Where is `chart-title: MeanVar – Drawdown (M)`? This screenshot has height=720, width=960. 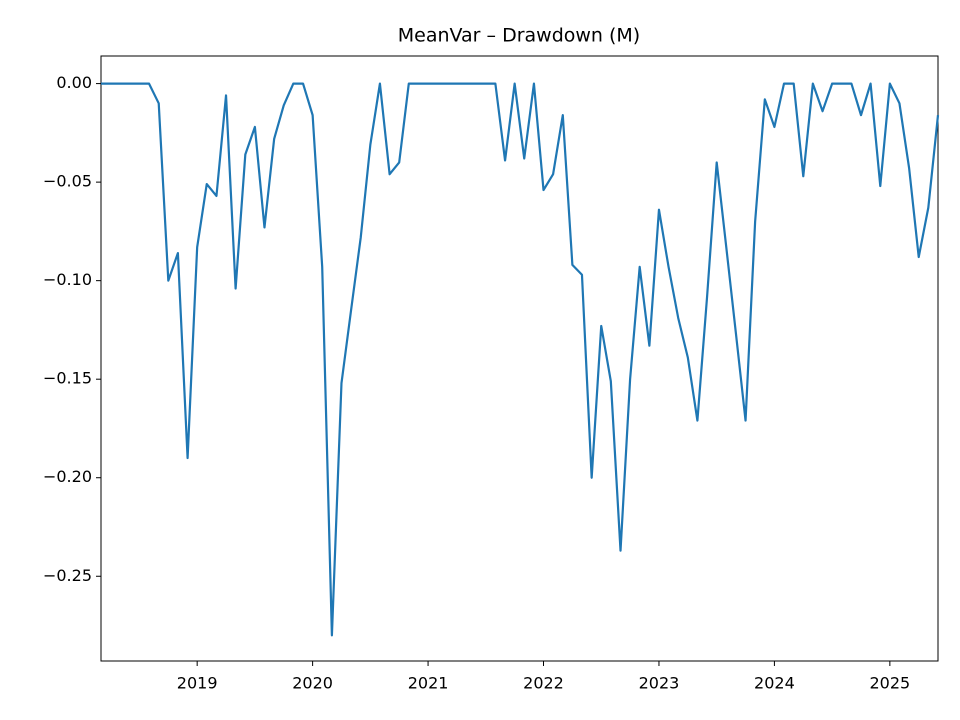
chart-title: MeanVar – Drawdown (M) is located at coordinates (519, 36).